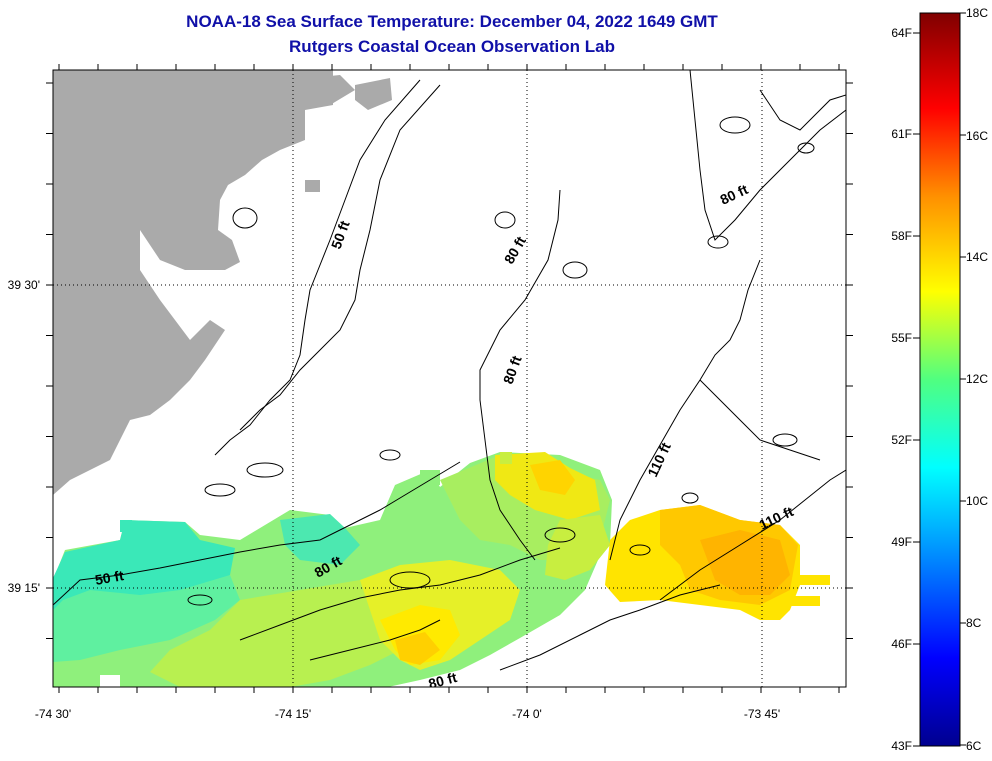 The image size is (992, 761). I want to click on celsius-label: 12C, so click(977, 379).